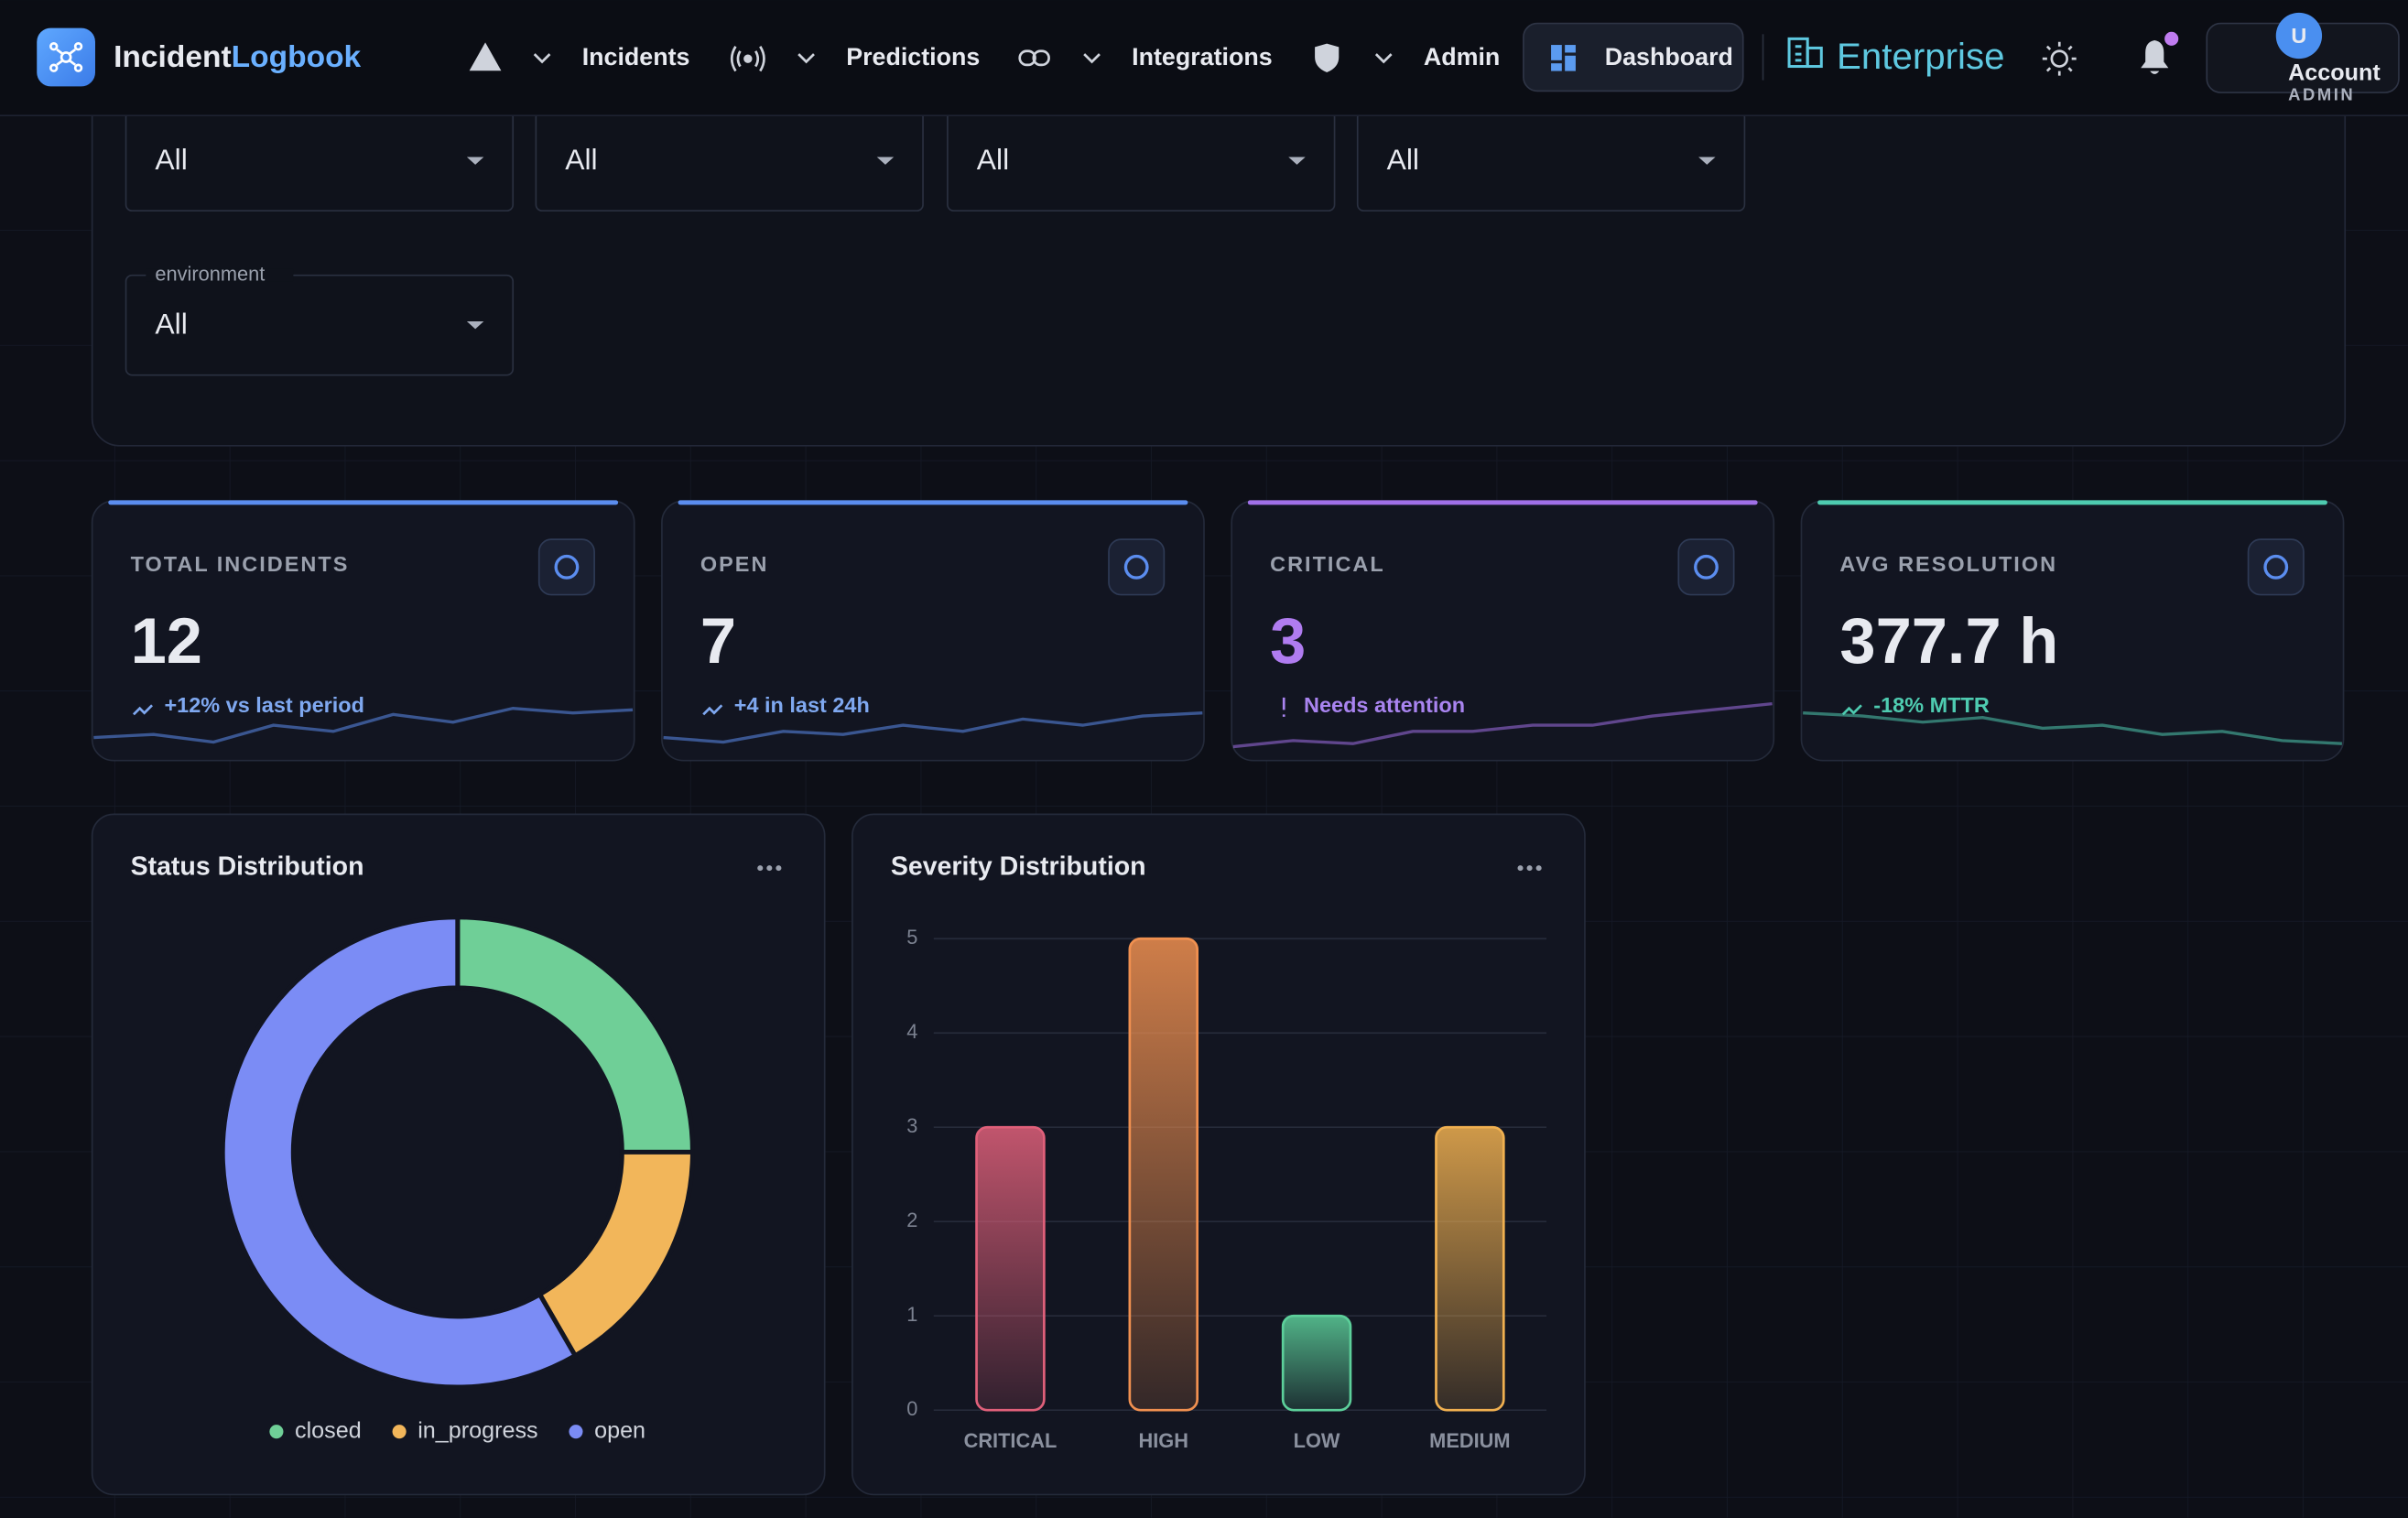  I want to click on kpi-number: 7, so click(718, 639).